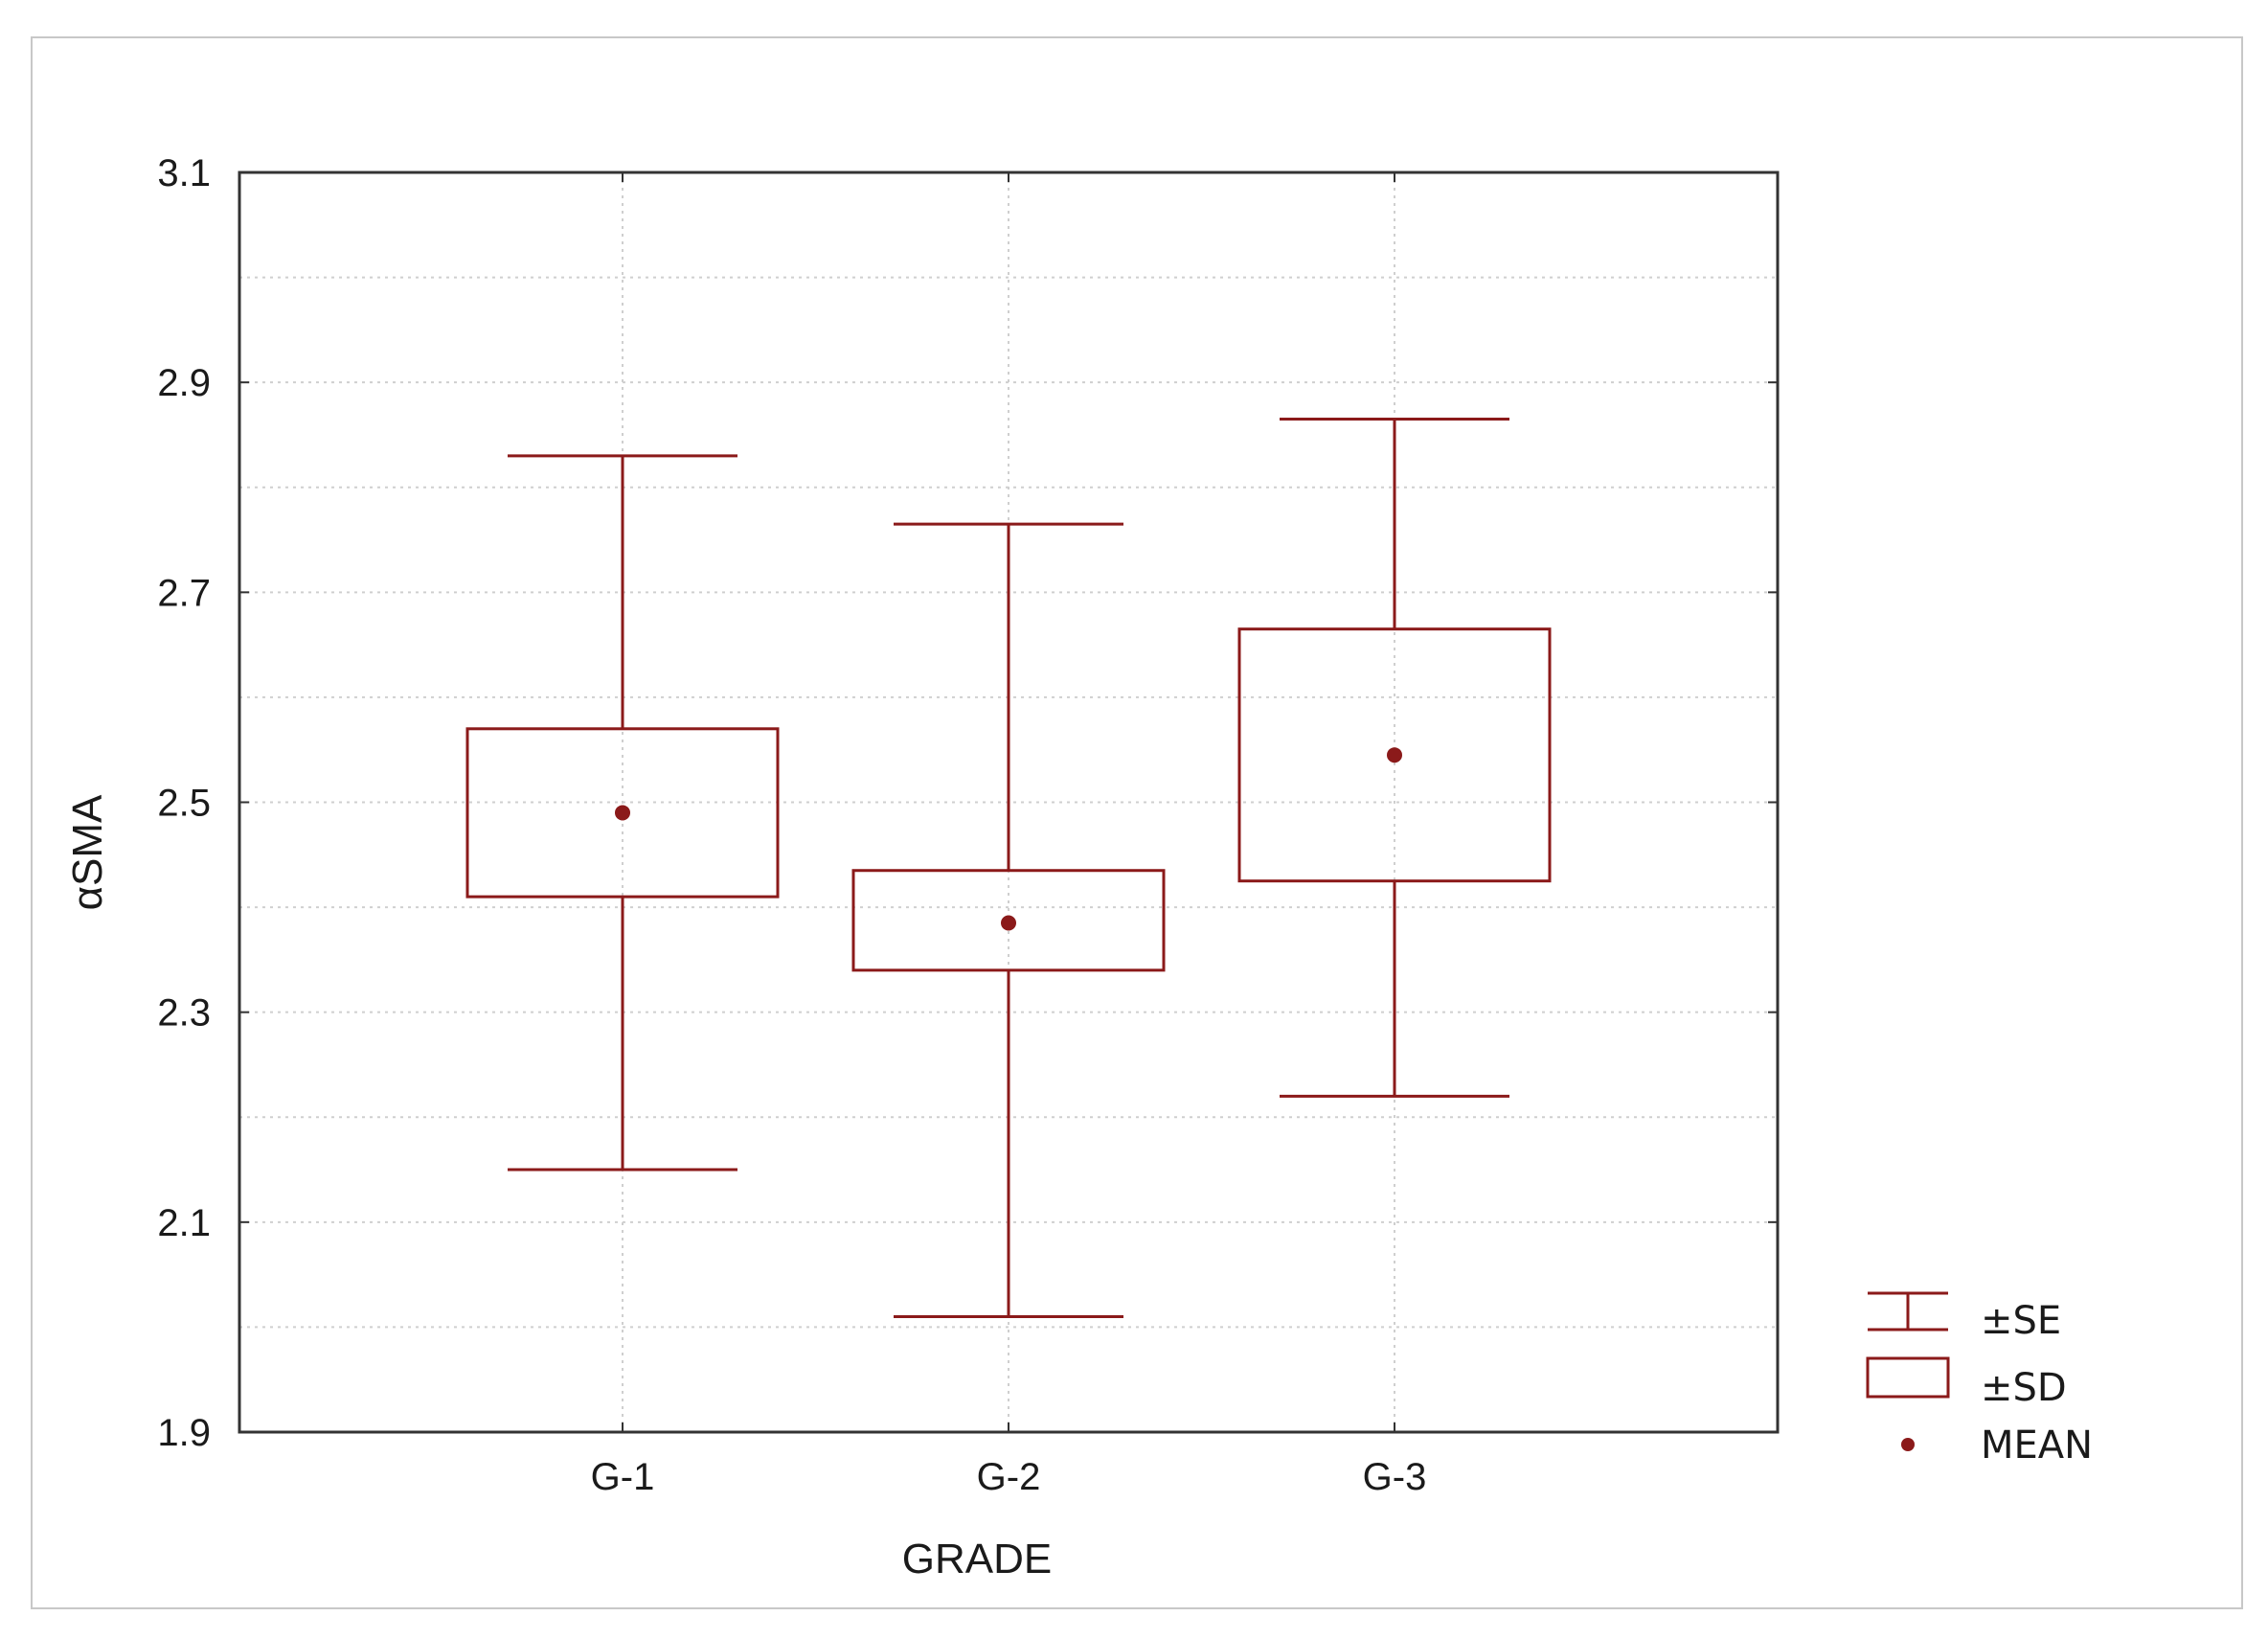 The image size is (2268, 1639). What do you see at coordinates (184, 1223) in the screenshot?
I see `y-tick-label: 2.1` at bounding box center [184, 1223].